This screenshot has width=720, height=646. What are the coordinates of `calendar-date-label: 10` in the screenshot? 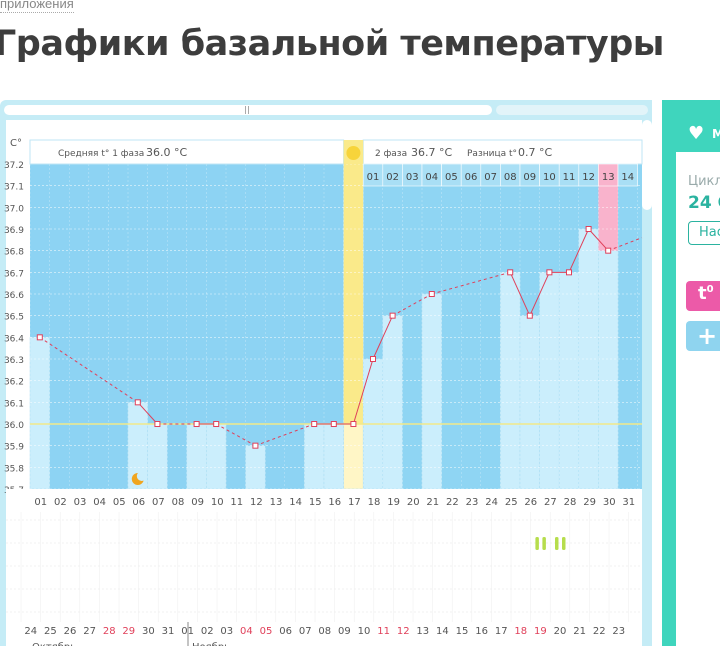 It's located at (364, 631).